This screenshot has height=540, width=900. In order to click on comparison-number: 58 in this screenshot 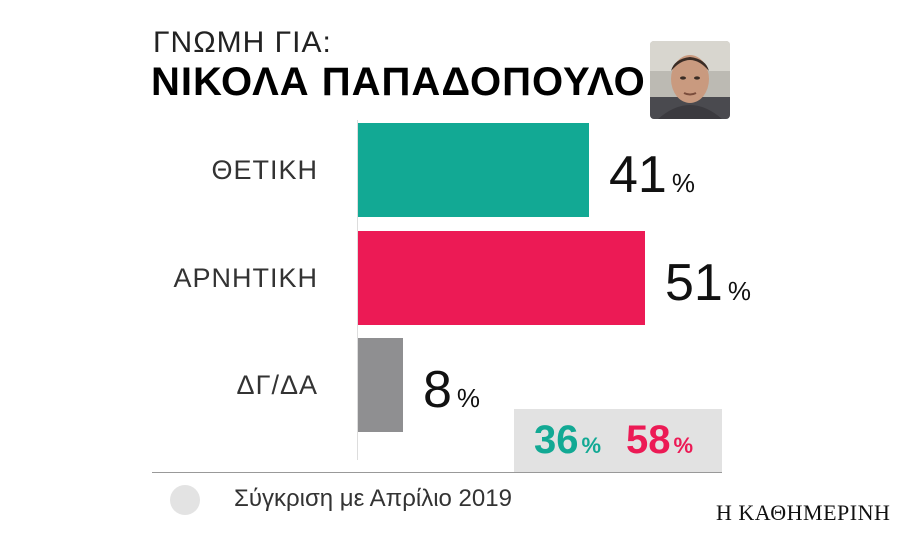, I will do `click(648, 440)`.